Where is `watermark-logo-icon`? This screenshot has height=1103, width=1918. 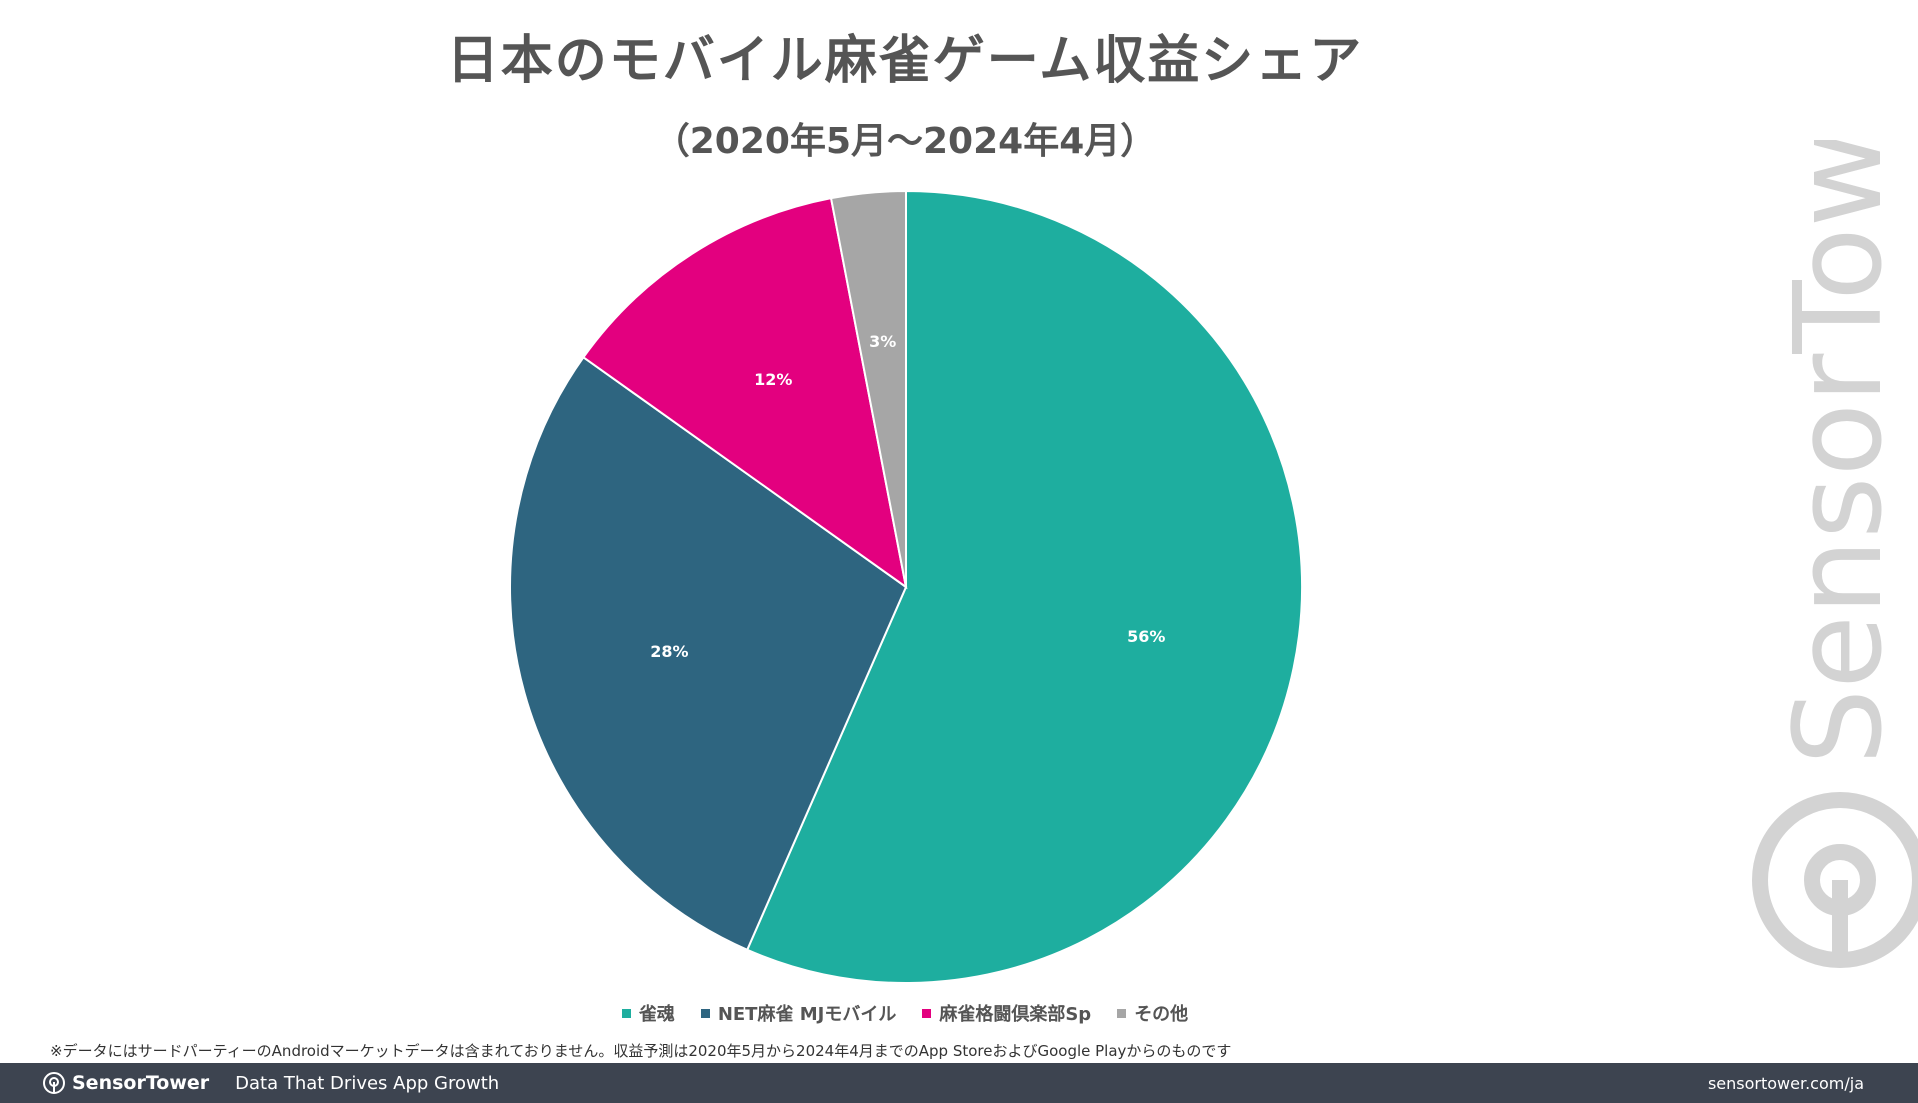 watermark-logo-icon is located at coordinates (1835, 880).